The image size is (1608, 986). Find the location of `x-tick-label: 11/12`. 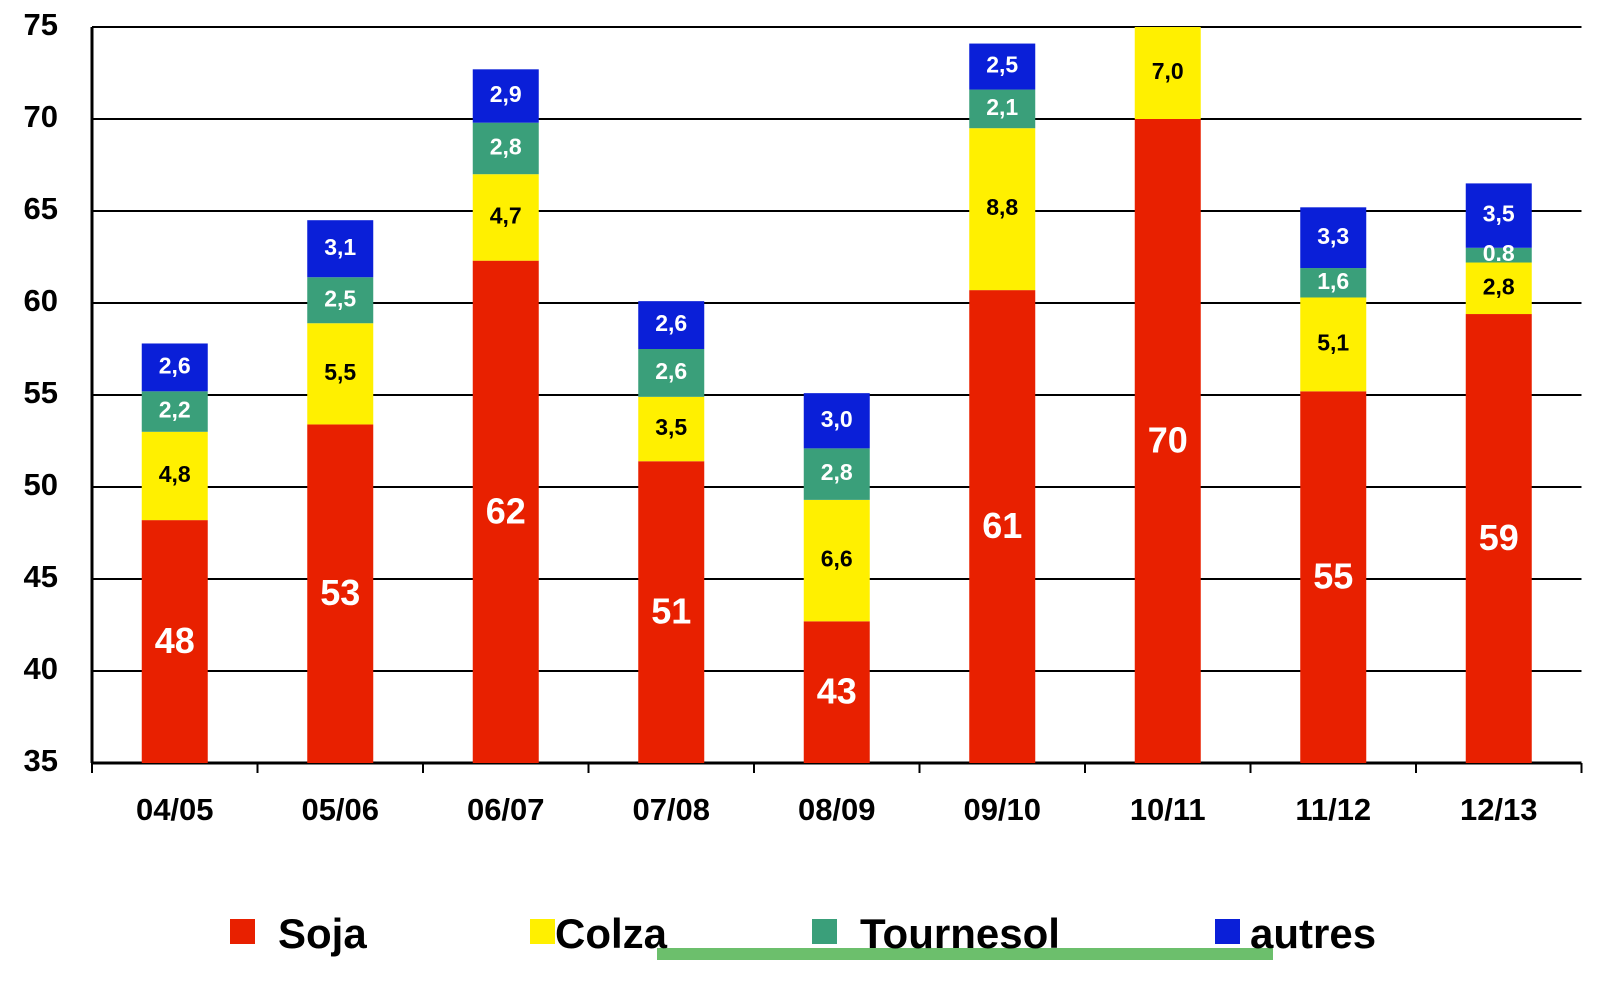

x-tick-label: 11/12 is located at coordinates (1333, 809).